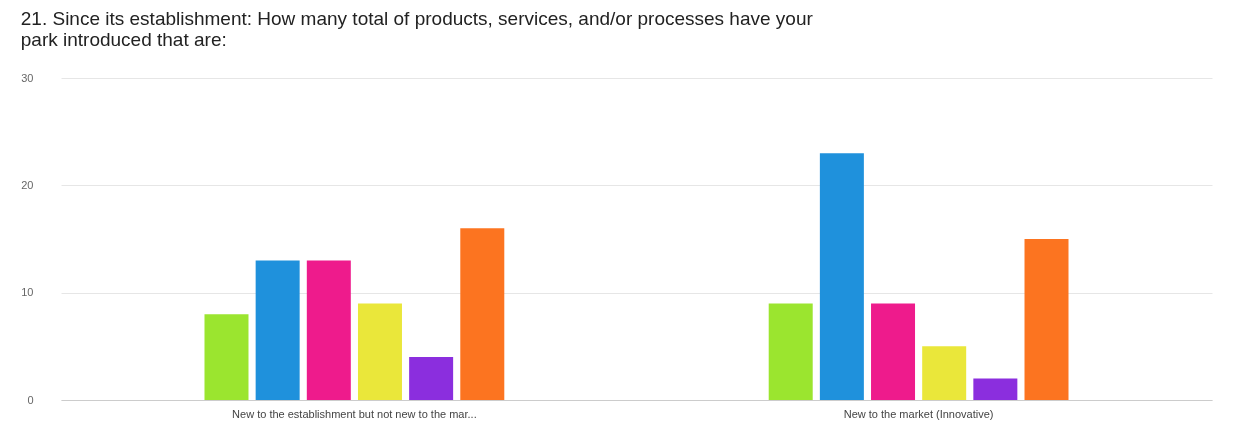  I want to click on chart-title: 21. Since its establishment: How many total of products, services, and/or processes have your park introduced that are:, so click(417, 29).